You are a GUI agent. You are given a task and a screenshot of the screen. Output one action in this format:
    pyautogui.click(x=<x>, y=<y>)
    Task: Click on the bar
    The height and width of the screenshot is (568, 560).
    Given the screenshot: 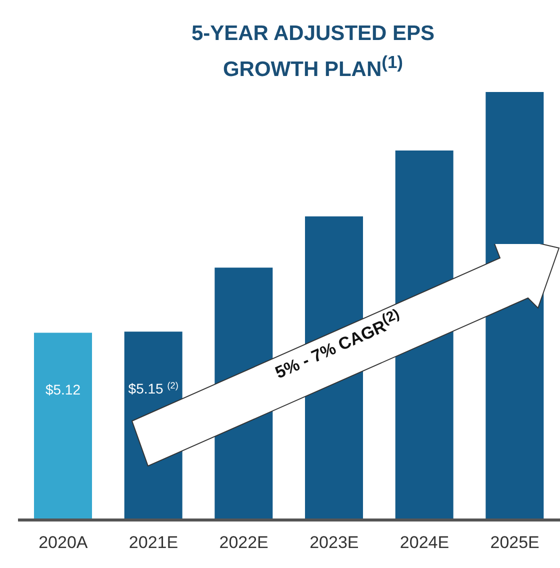 What is the action you would take?
    pyautogui.click(x=63, y=426)
    